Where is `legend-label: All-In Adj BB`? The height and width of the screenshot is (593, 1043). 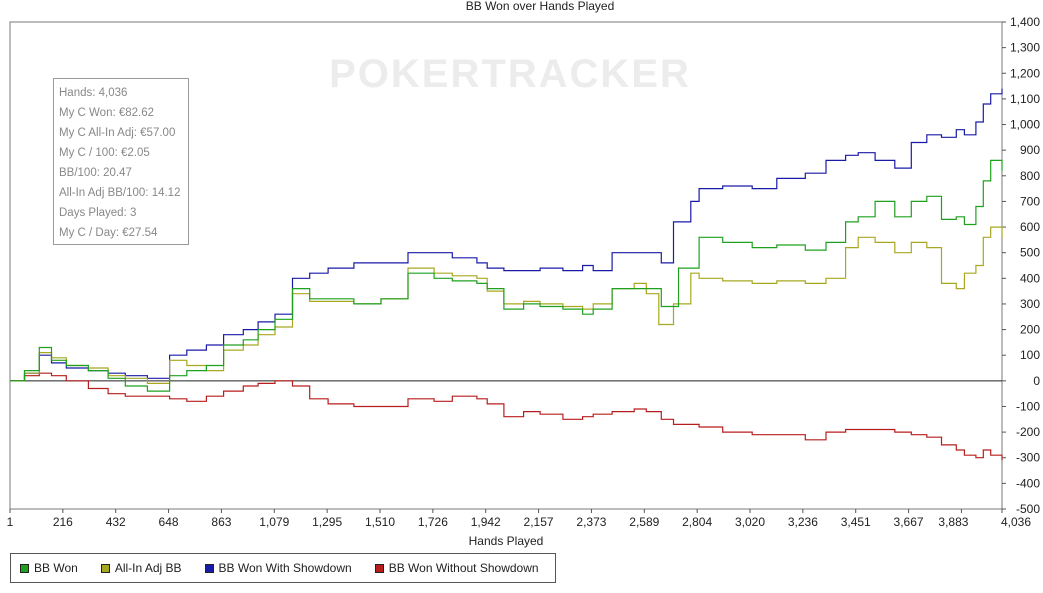 legend-label: All-In Adj BB is located at coordinates (148, 568).